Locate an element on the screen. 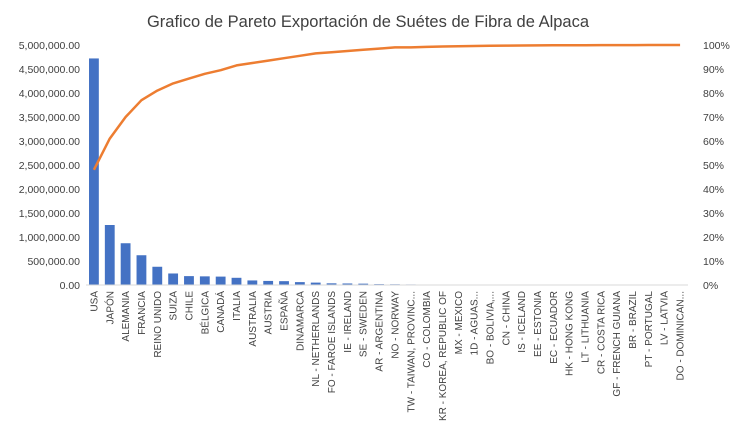 The width and height of the screenshot is (736, 425). x-category-label: ALEMANIA is located at coordinates (126, 316).